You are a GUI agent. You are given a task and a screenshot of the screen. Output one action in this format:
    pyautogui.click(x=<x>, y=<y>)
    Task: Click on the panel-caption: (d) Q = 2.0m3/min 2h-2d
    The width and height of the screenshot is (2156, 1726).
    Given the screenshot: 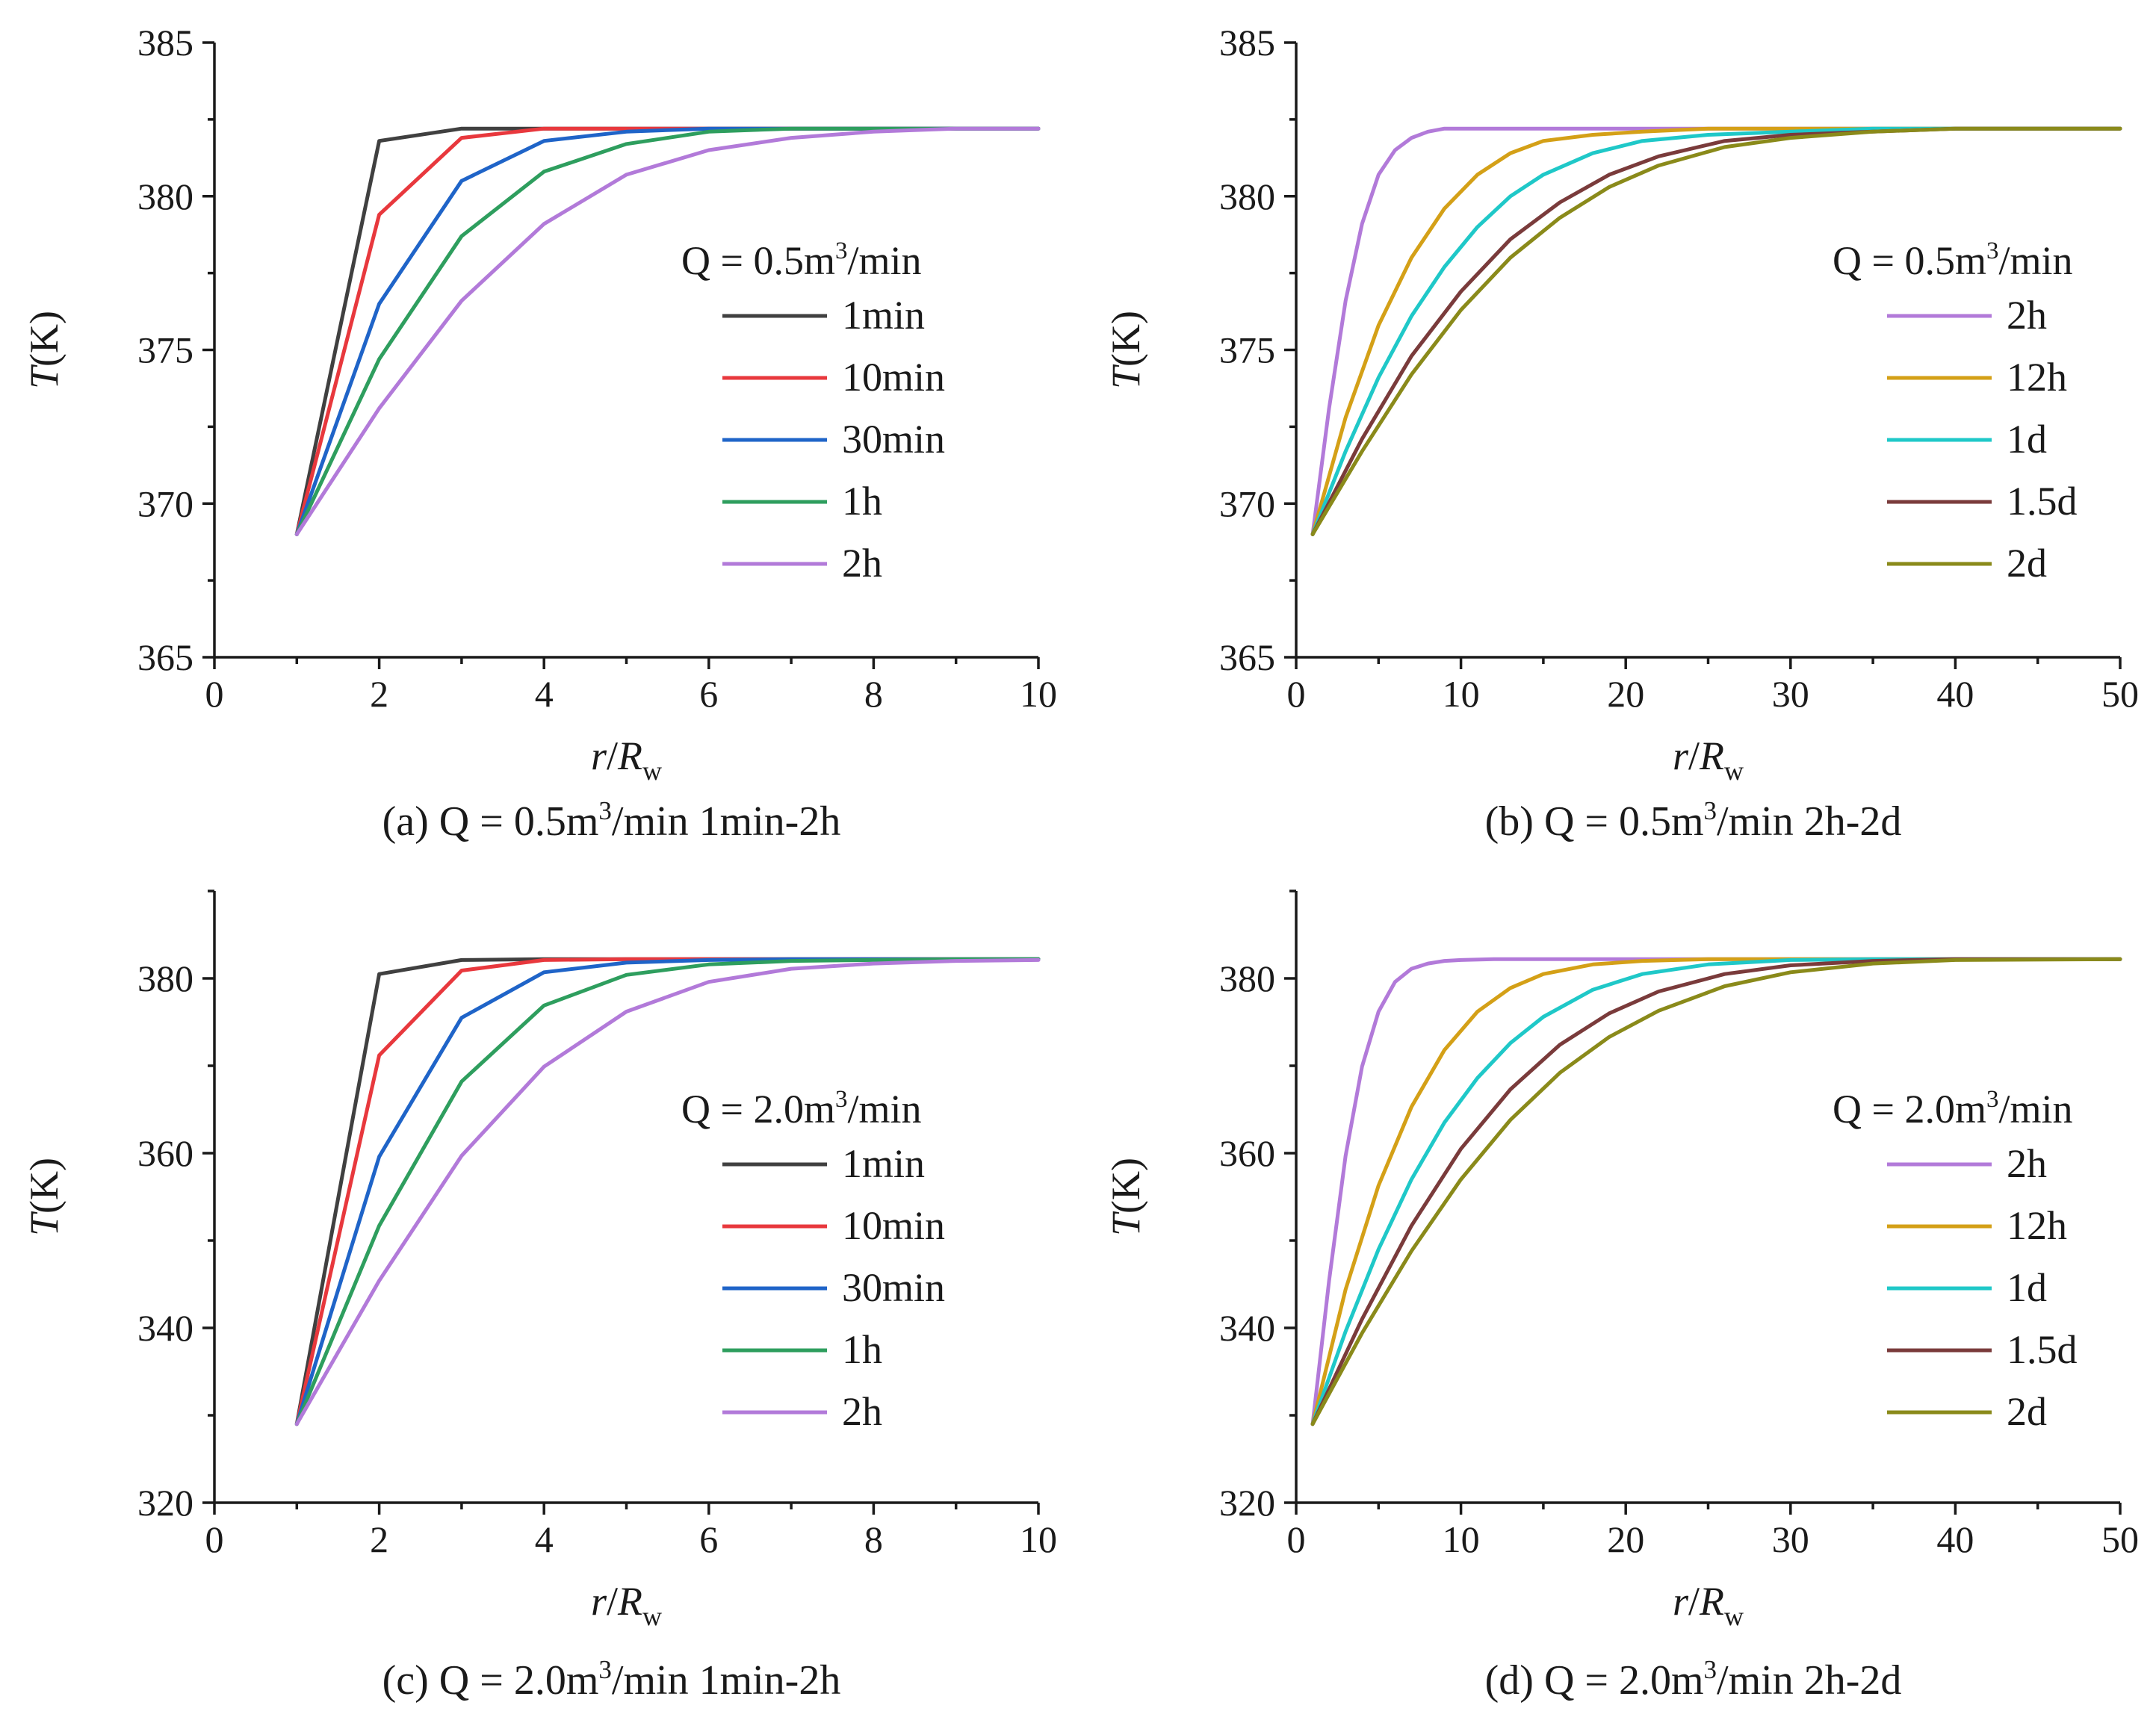 What is the action you would take?
    pyautogui.click(x=1693, y=1679)
    